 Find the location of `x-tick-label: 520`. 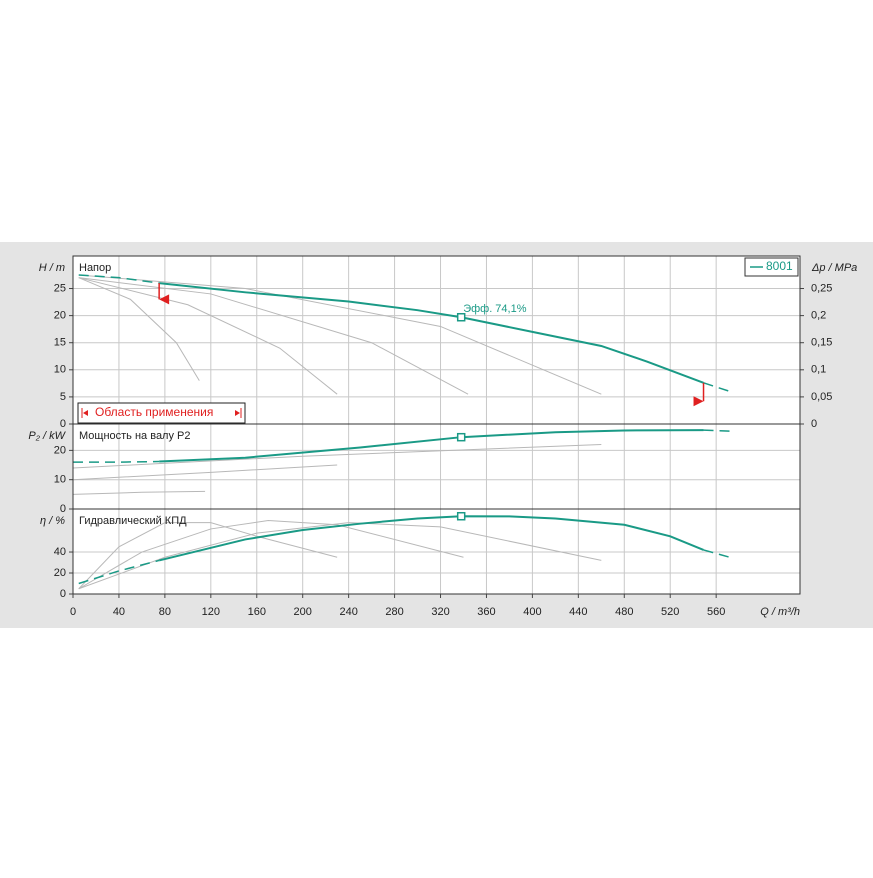

x-tick-label: 520 is located at coordinates (670, 612).